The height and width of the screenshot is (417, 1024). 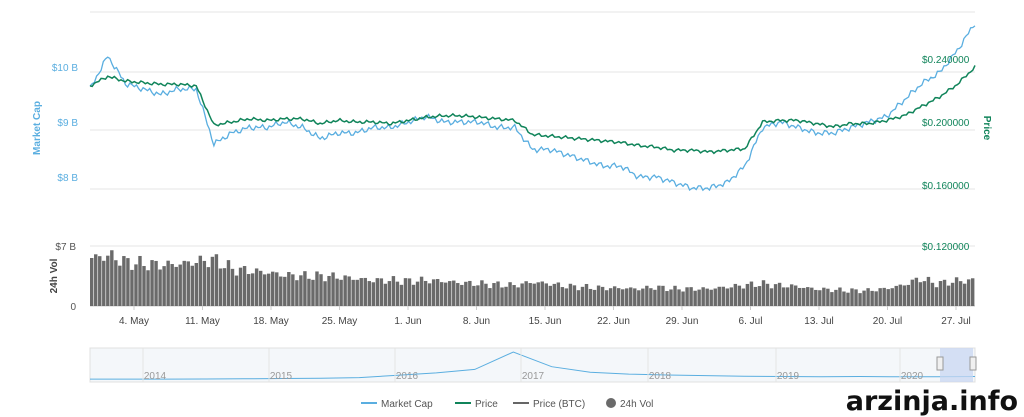 I want to click on navigator-handle-right, so click(x=973, y=363).